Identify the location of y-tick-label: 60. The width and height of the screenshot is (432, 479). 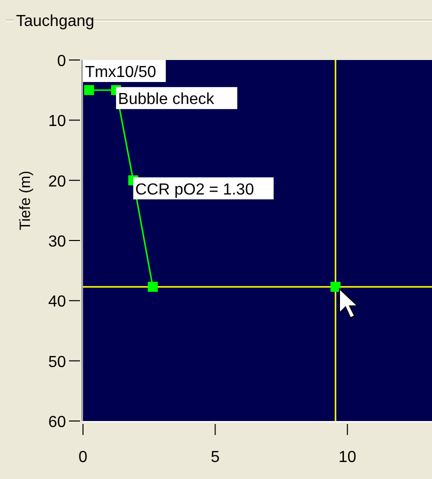
(57, 422).